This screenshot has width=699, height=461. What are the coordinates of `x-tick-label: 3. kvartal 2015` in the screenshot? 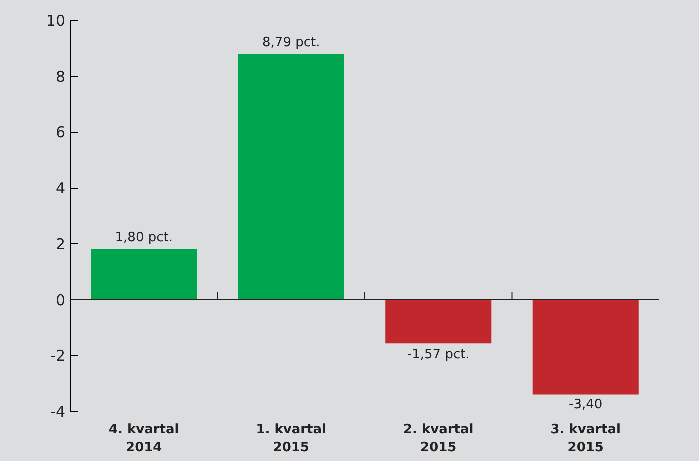 It's located at (586, 439).